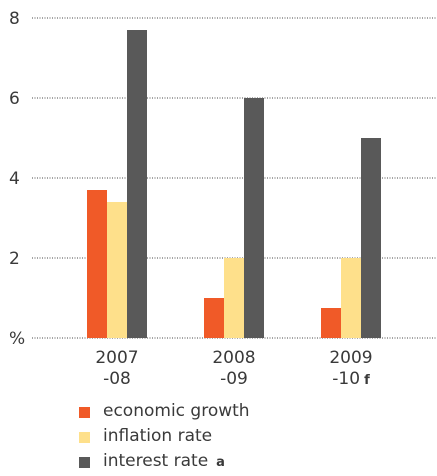  I want to click on y-tick-label: 4, so click(14, 179).